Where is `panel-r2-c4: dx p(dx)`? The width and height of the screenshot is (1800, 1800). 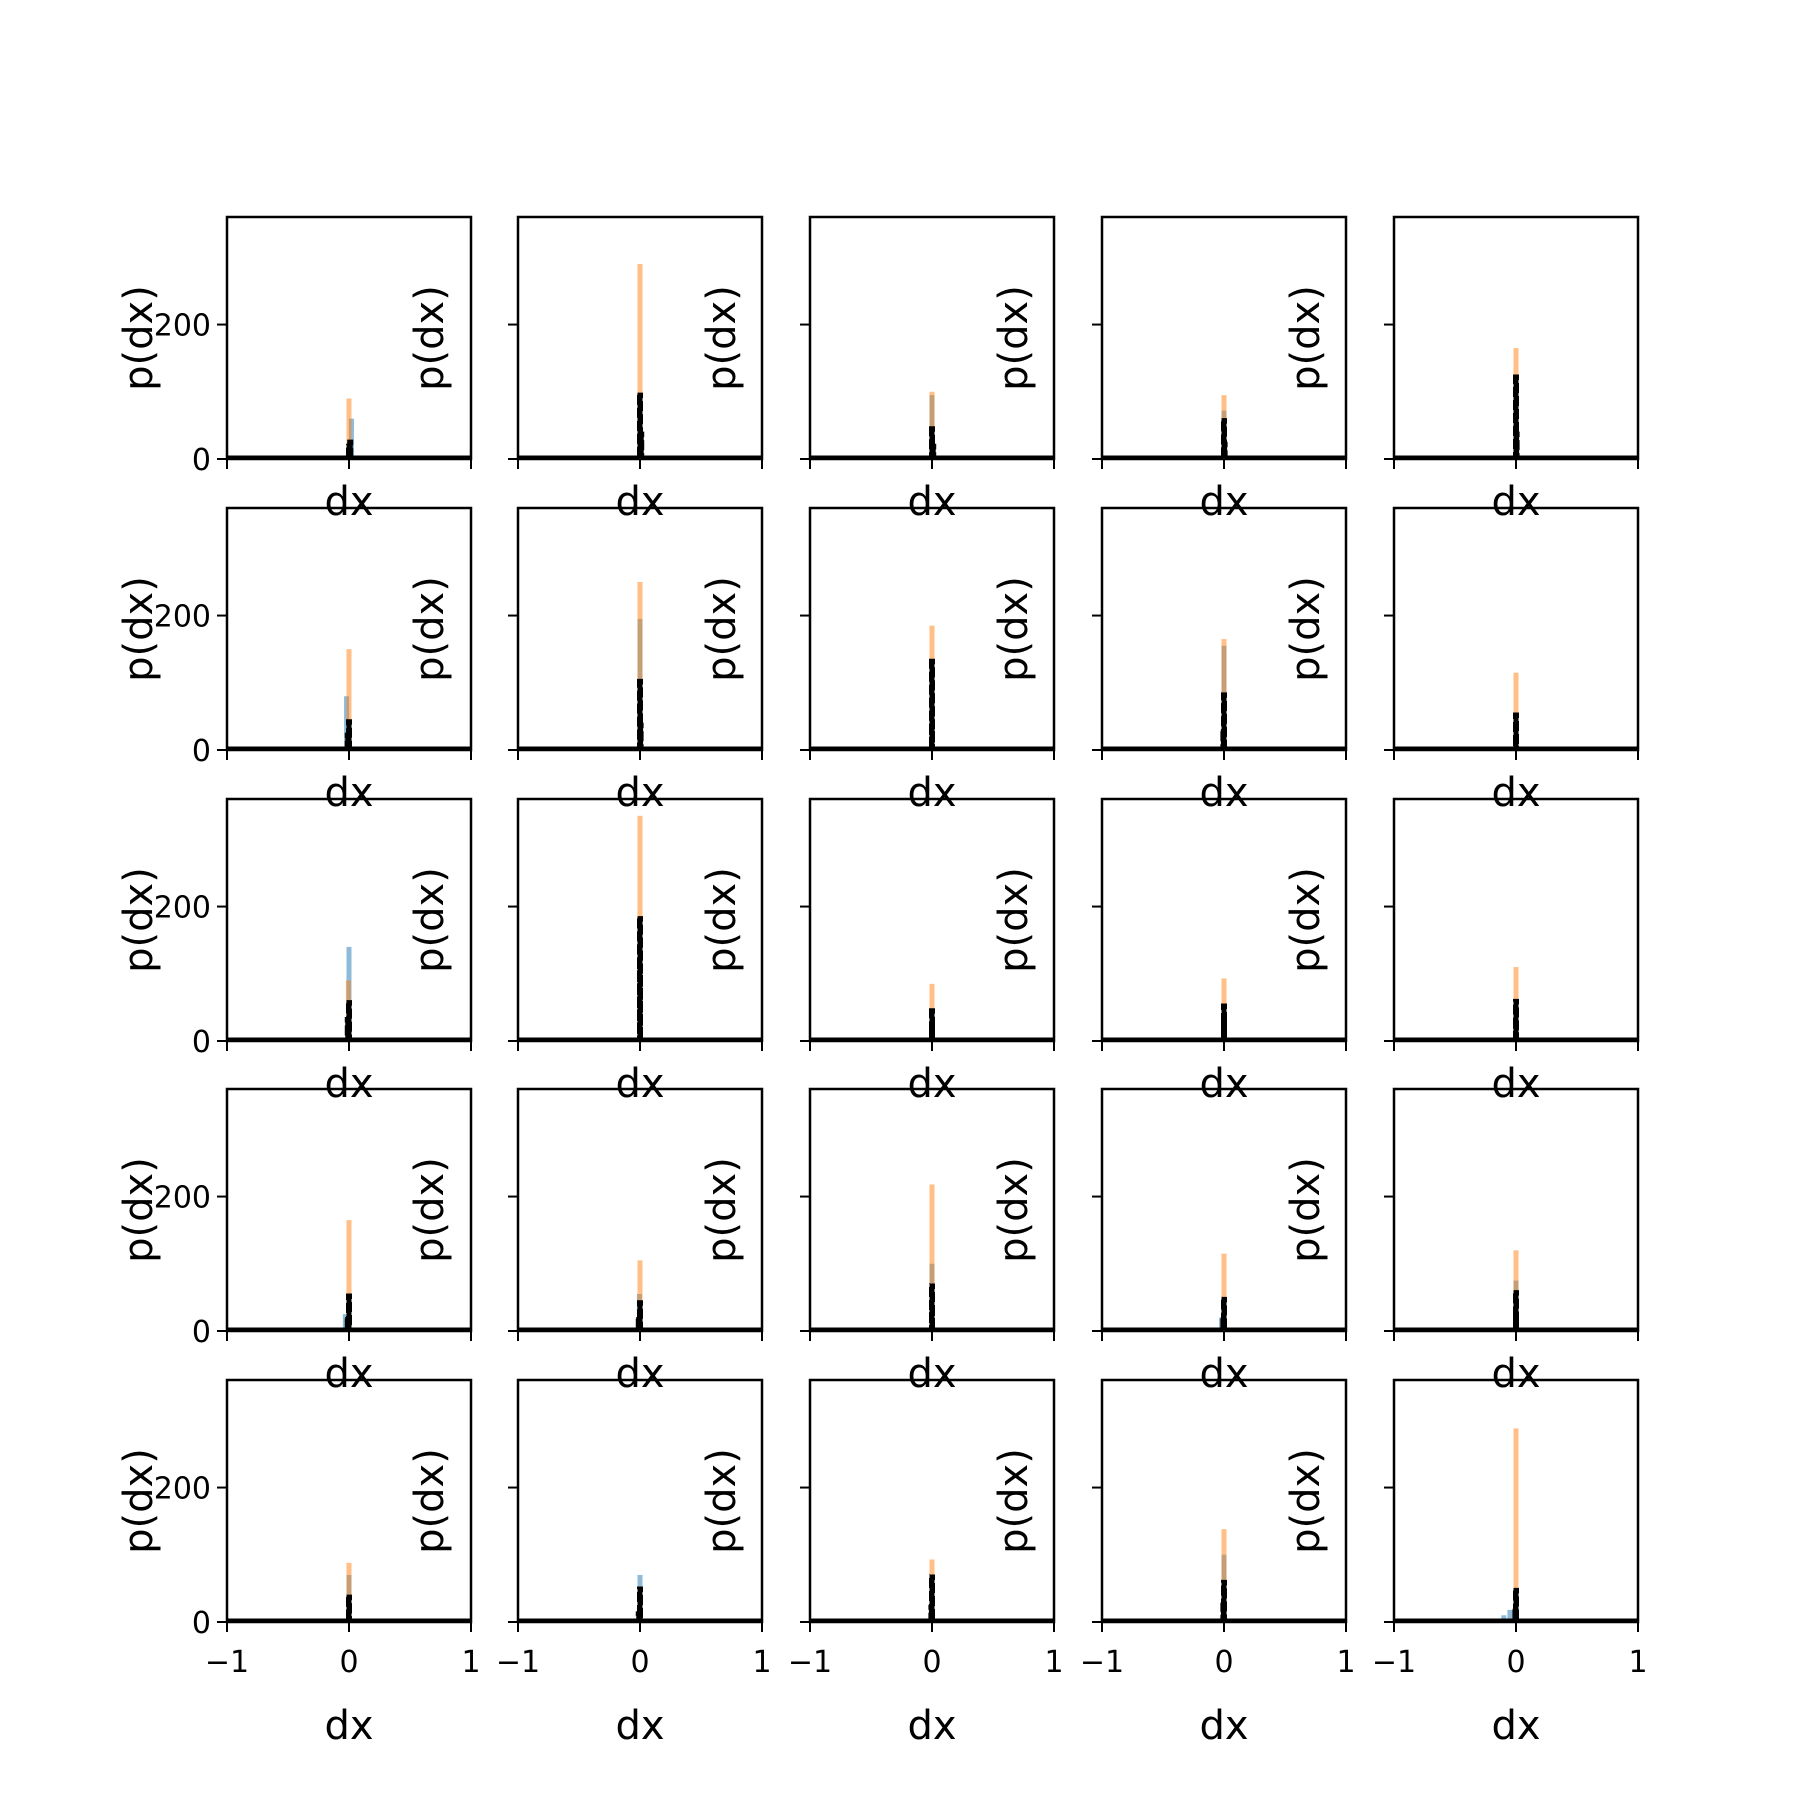
panel-r2-c4: dx p(dx) is located at coordinates (1169, 661).